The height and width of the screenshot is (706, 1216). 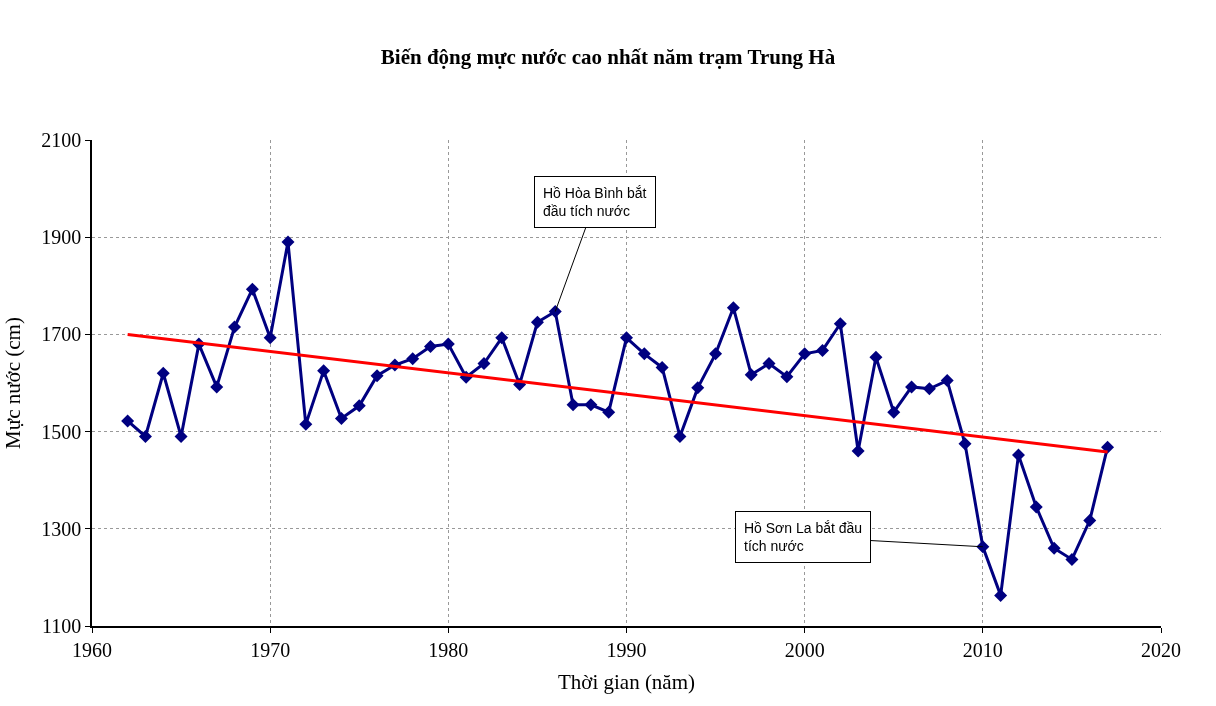 What do you see at coordinates (12, 383) in the screenshot?
I see `y-axis-title: Mực nước (cm)` at bounding box center [12, 383].